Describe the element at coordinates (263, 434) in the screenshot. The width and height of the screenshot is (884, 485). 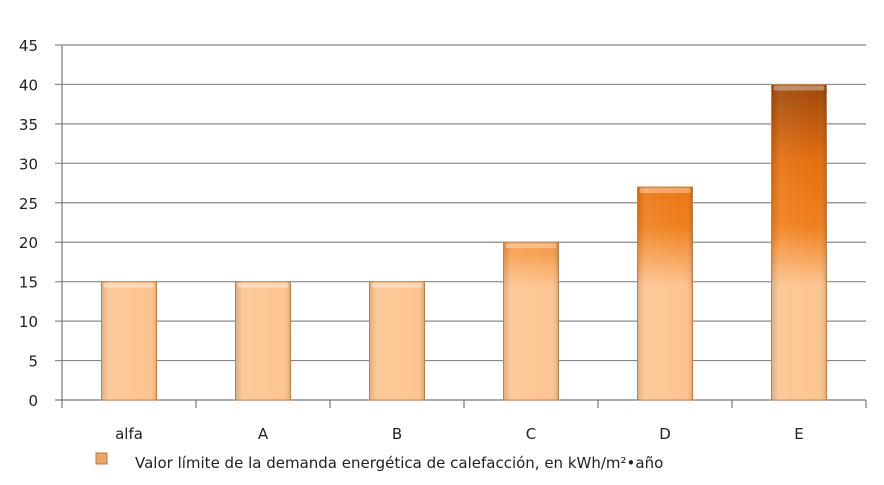
I see `x-tick-label: A` at that location.